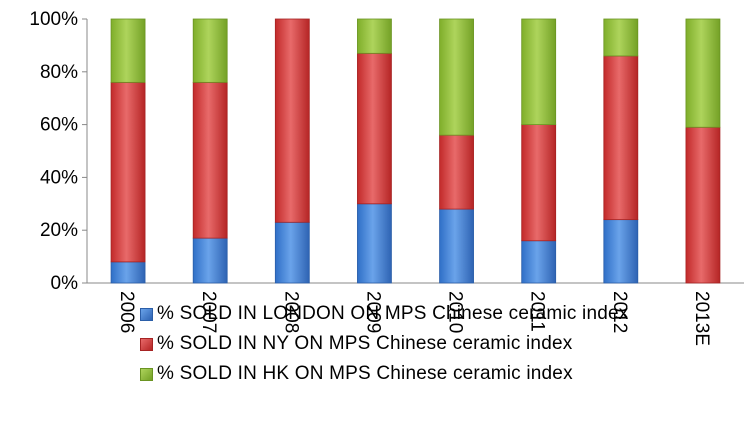 This screenshot has width=753, height=445. Describe the element at coordinates (290, 312) in the screenshot. I see `x-tick-label: 2008` at that location.